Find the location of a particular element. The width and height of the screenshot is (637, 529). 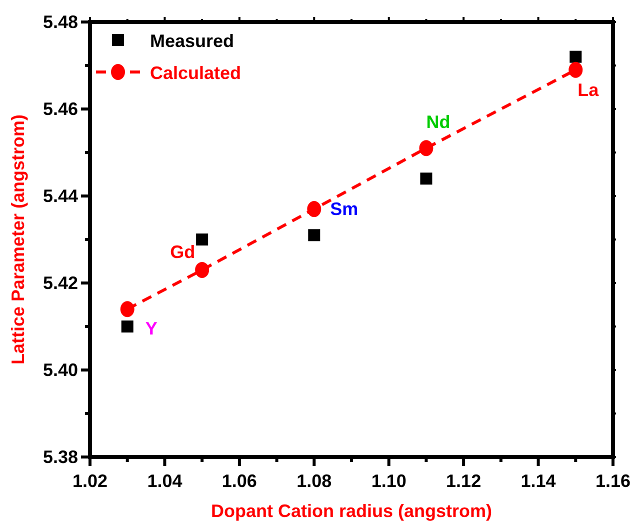

y-tick-label: 5.46 is located at coordinates (60, 109).